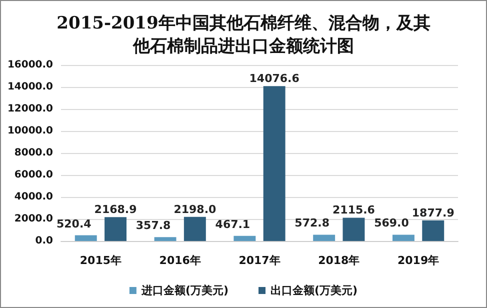  What do you see at coordinates (153, 225) in the screenshot?
I see `data-label: 357.8` at bounding box center [153, 225].